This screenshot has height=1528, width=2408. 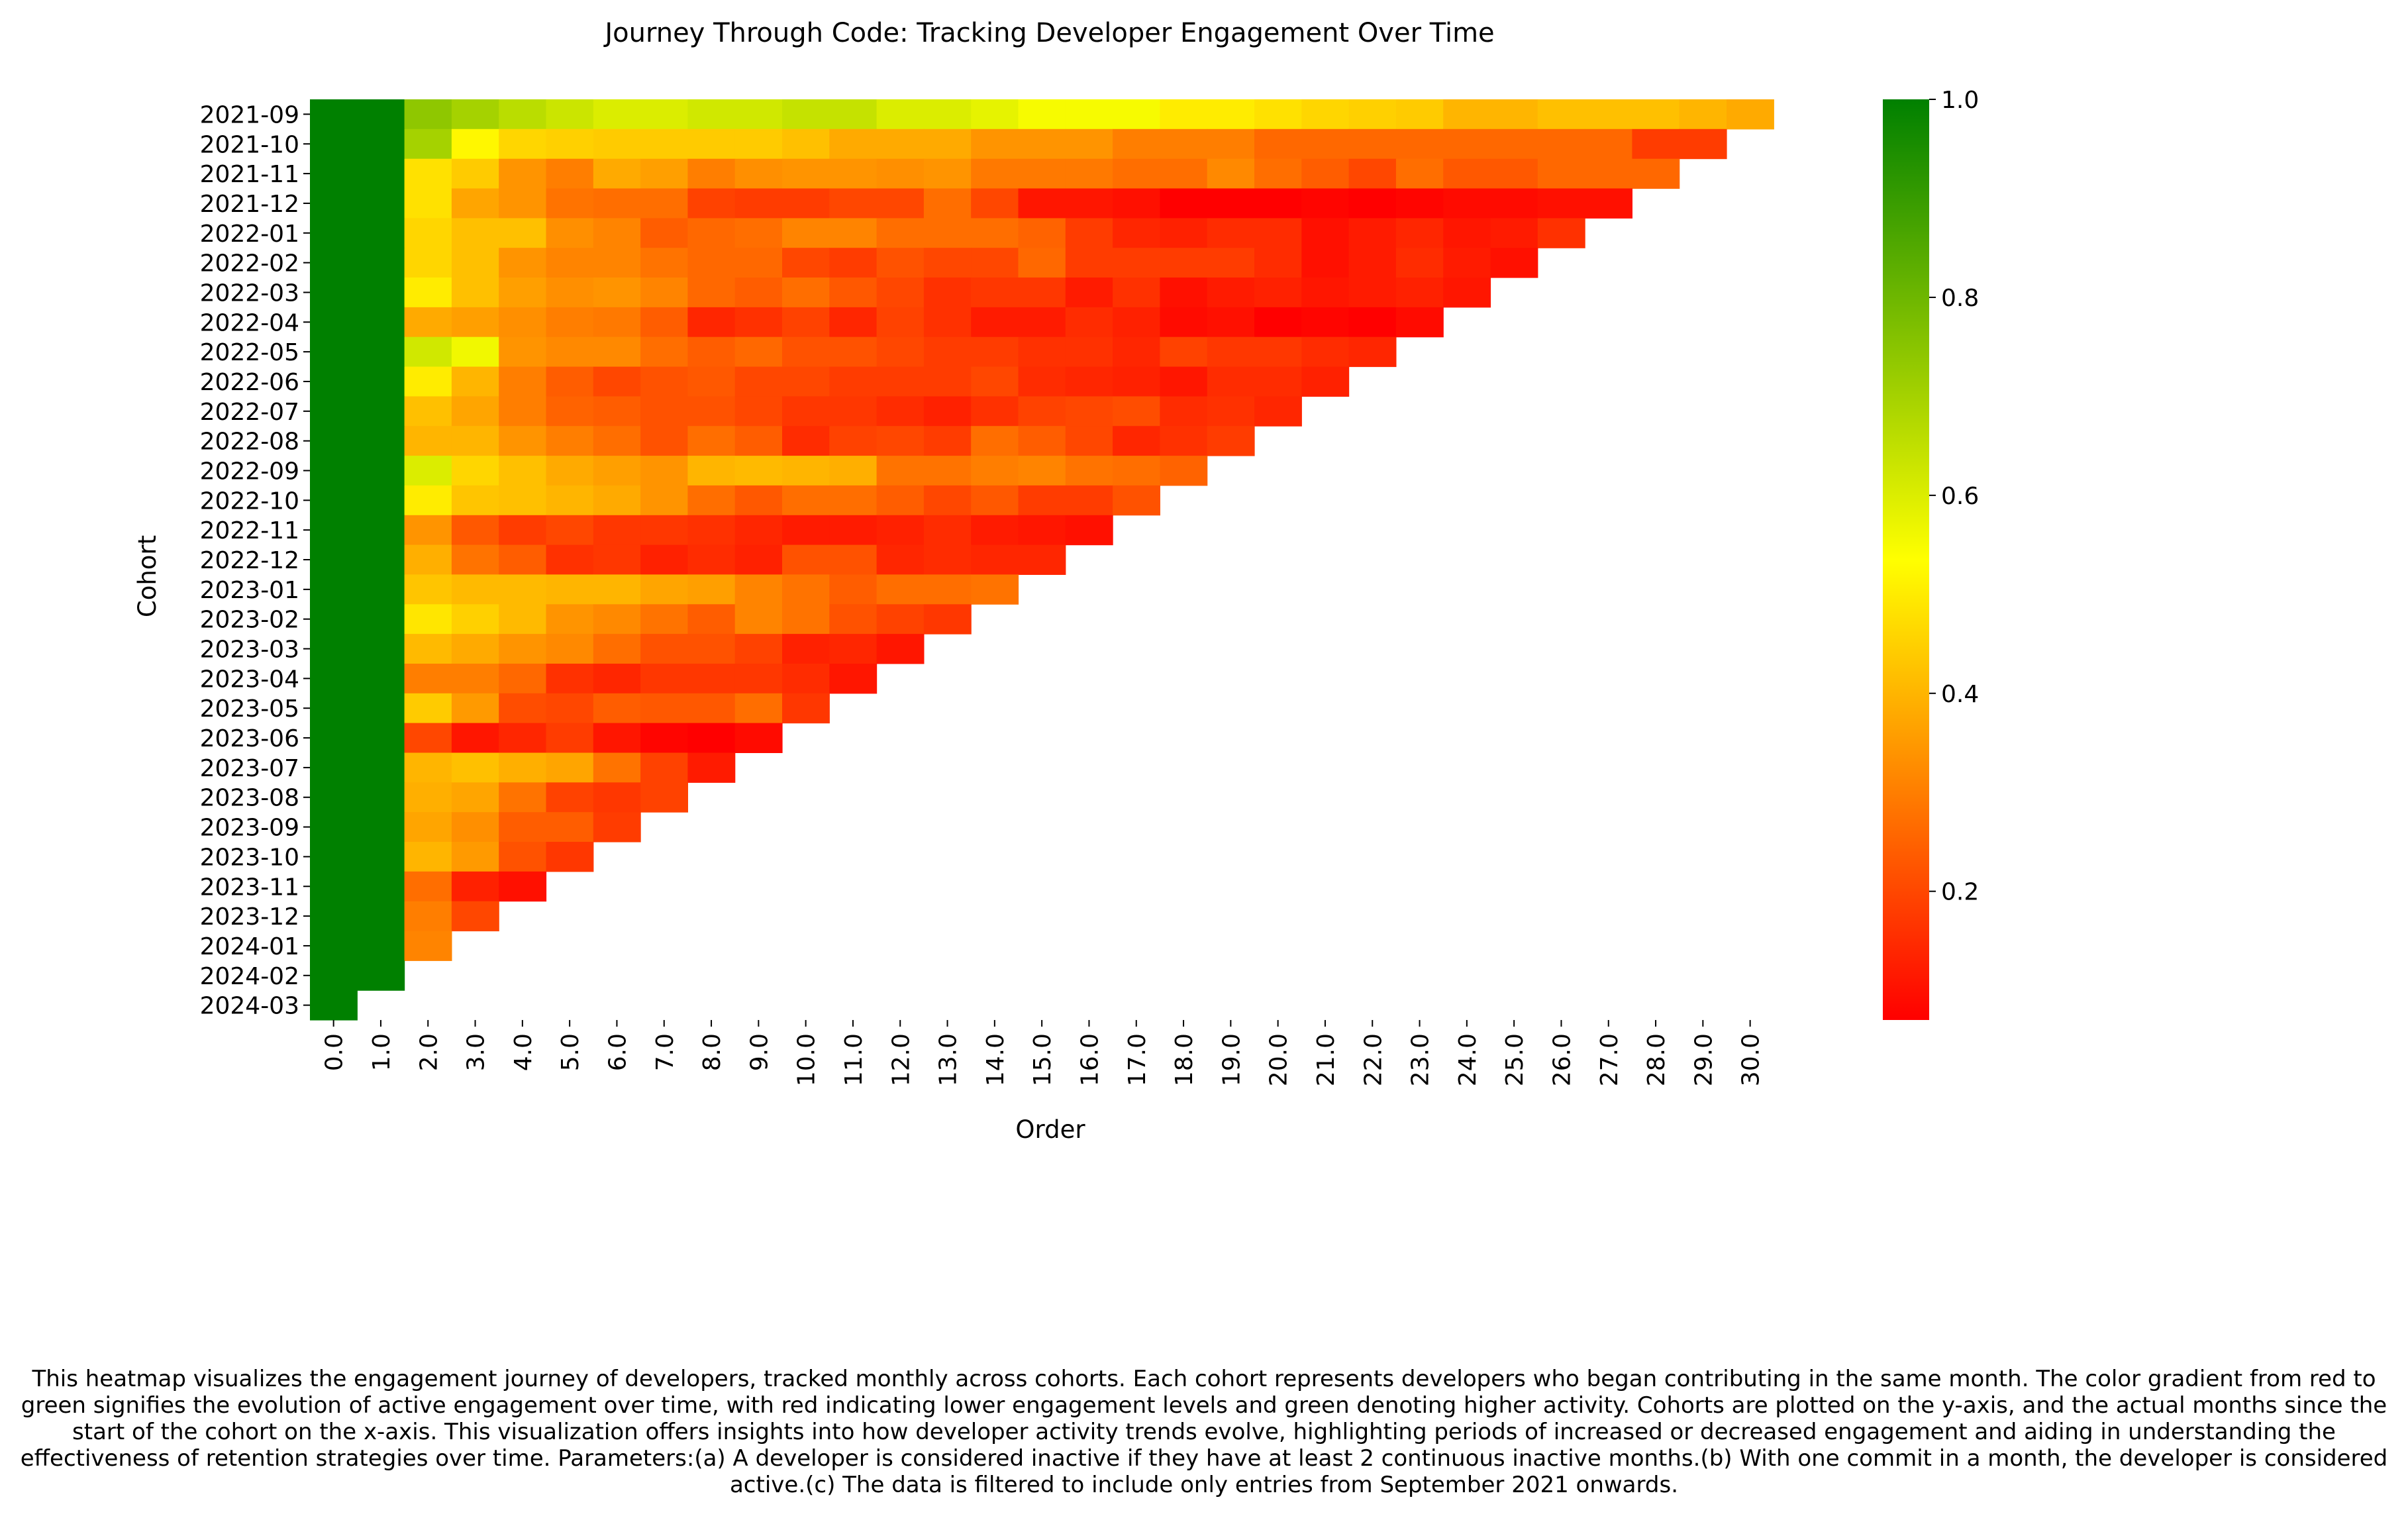 What do you see at coordinates (249, 828) in the screenshot?
I see `y-tick-label: 2023-09` at bounding box center [249, 828].